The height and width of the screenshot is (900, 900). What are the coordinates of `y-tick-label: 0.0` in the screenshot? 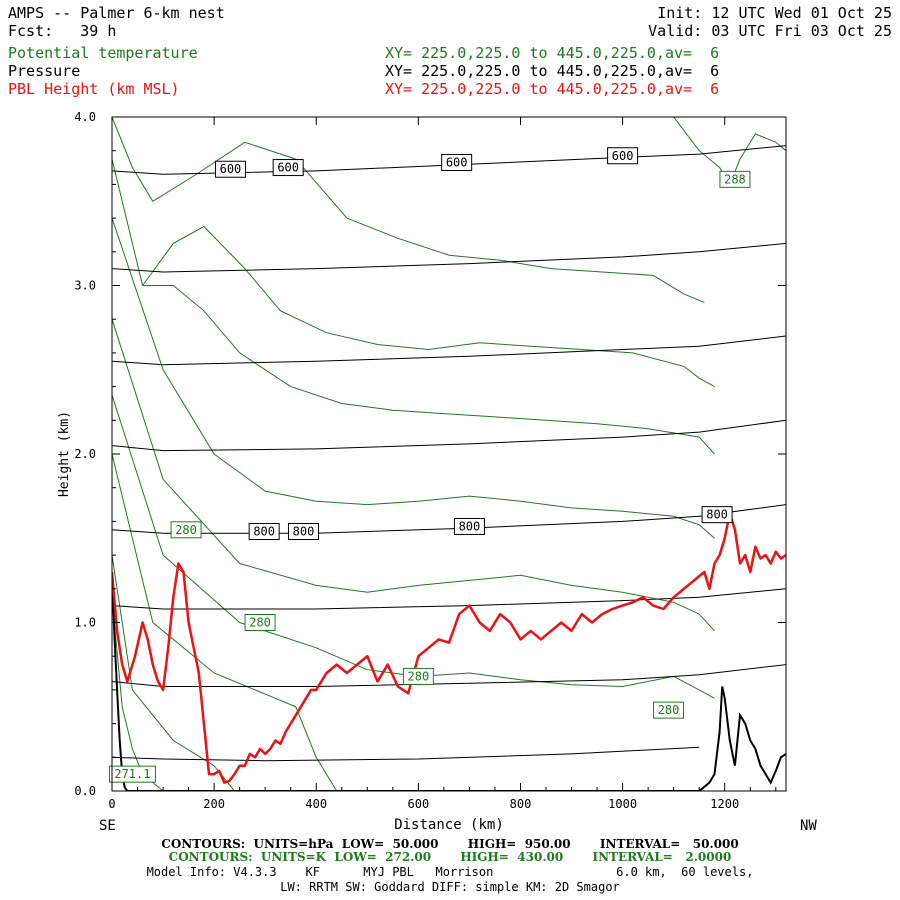 It's located at (85, 791).